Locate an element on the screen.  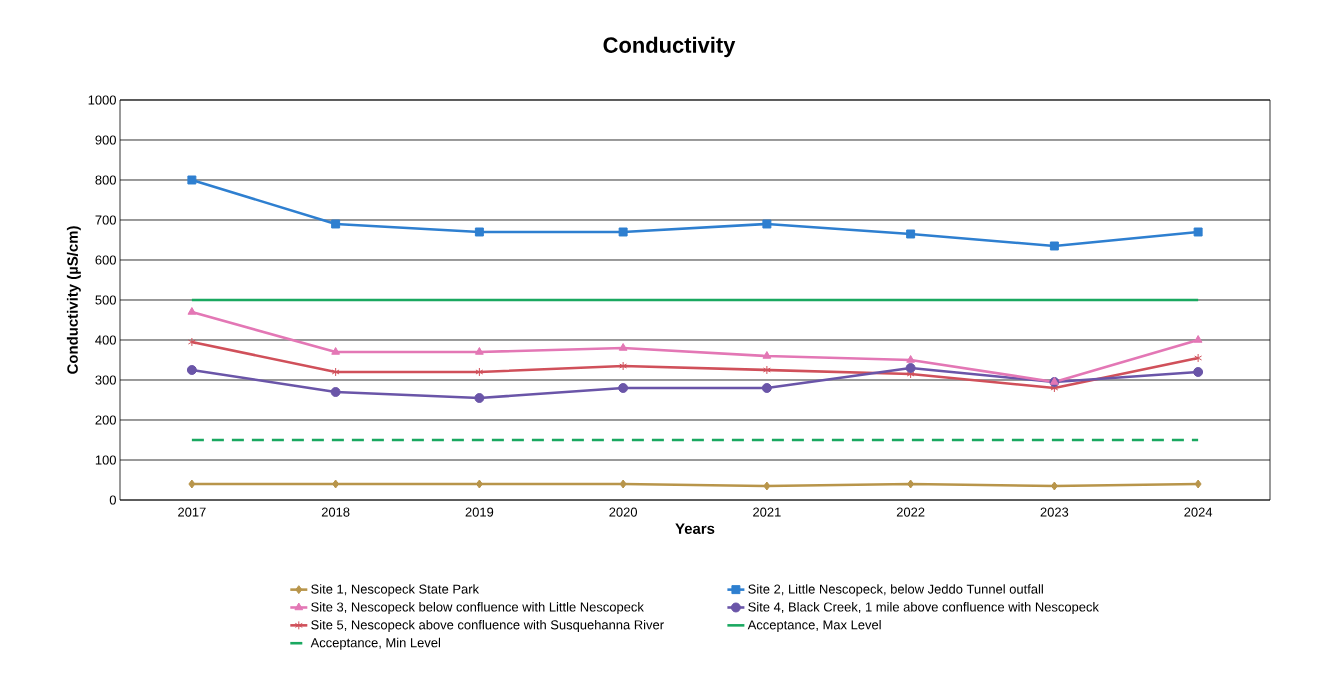
x-tick-label: 2021 is located at coordinates (767, 512).